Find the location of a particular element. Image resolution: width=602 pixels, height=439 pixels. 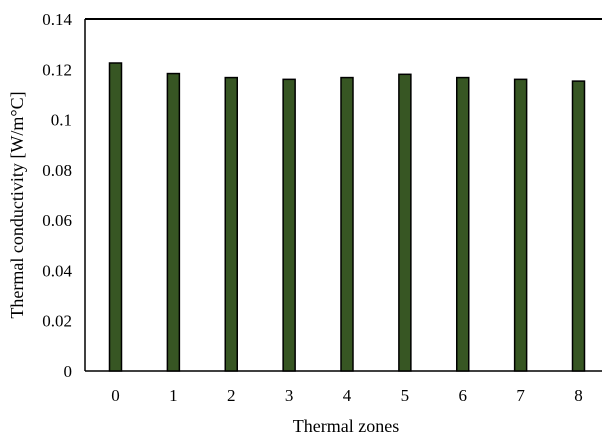

y-tick-label: 0.12 is located at coordinates (57, 69).